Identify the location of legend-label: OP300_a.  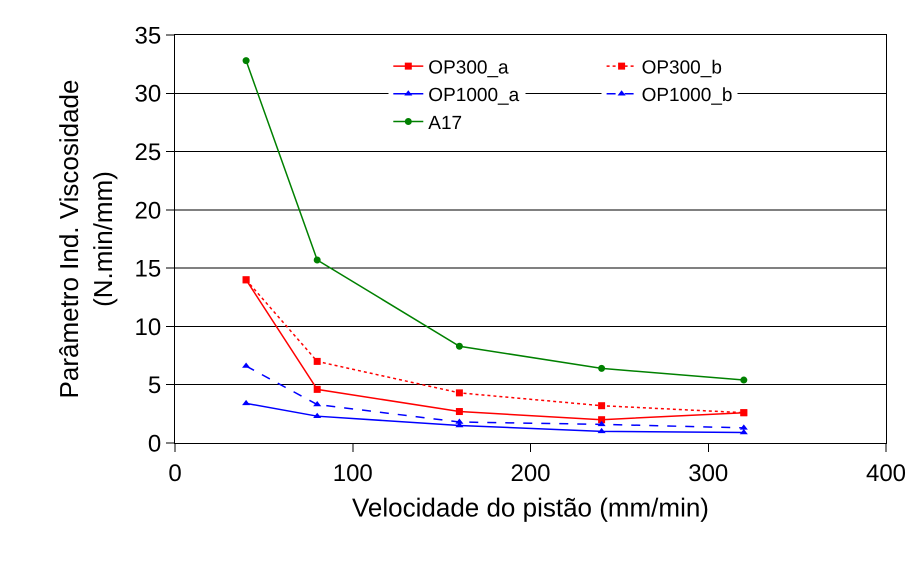
(469, 68).